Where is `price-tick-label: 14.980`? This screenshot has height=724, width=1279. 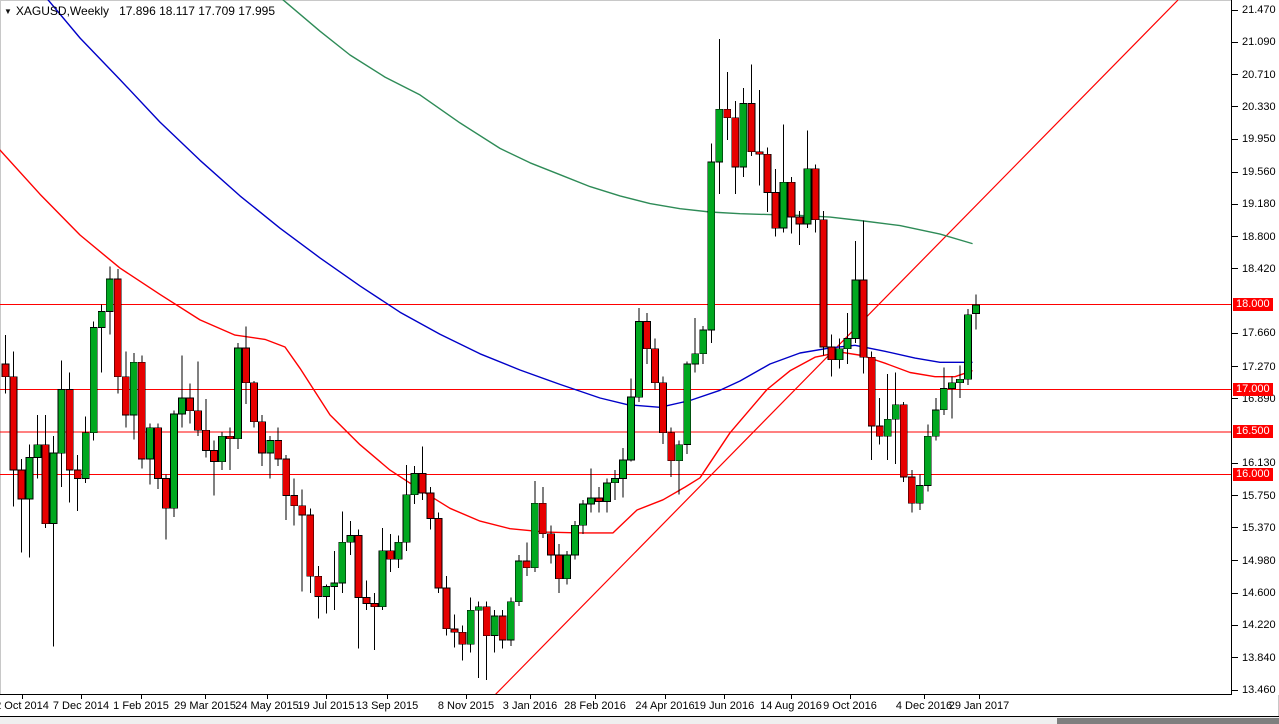
price-tick-label: 14.980 is located at coordinates (1259, 560).